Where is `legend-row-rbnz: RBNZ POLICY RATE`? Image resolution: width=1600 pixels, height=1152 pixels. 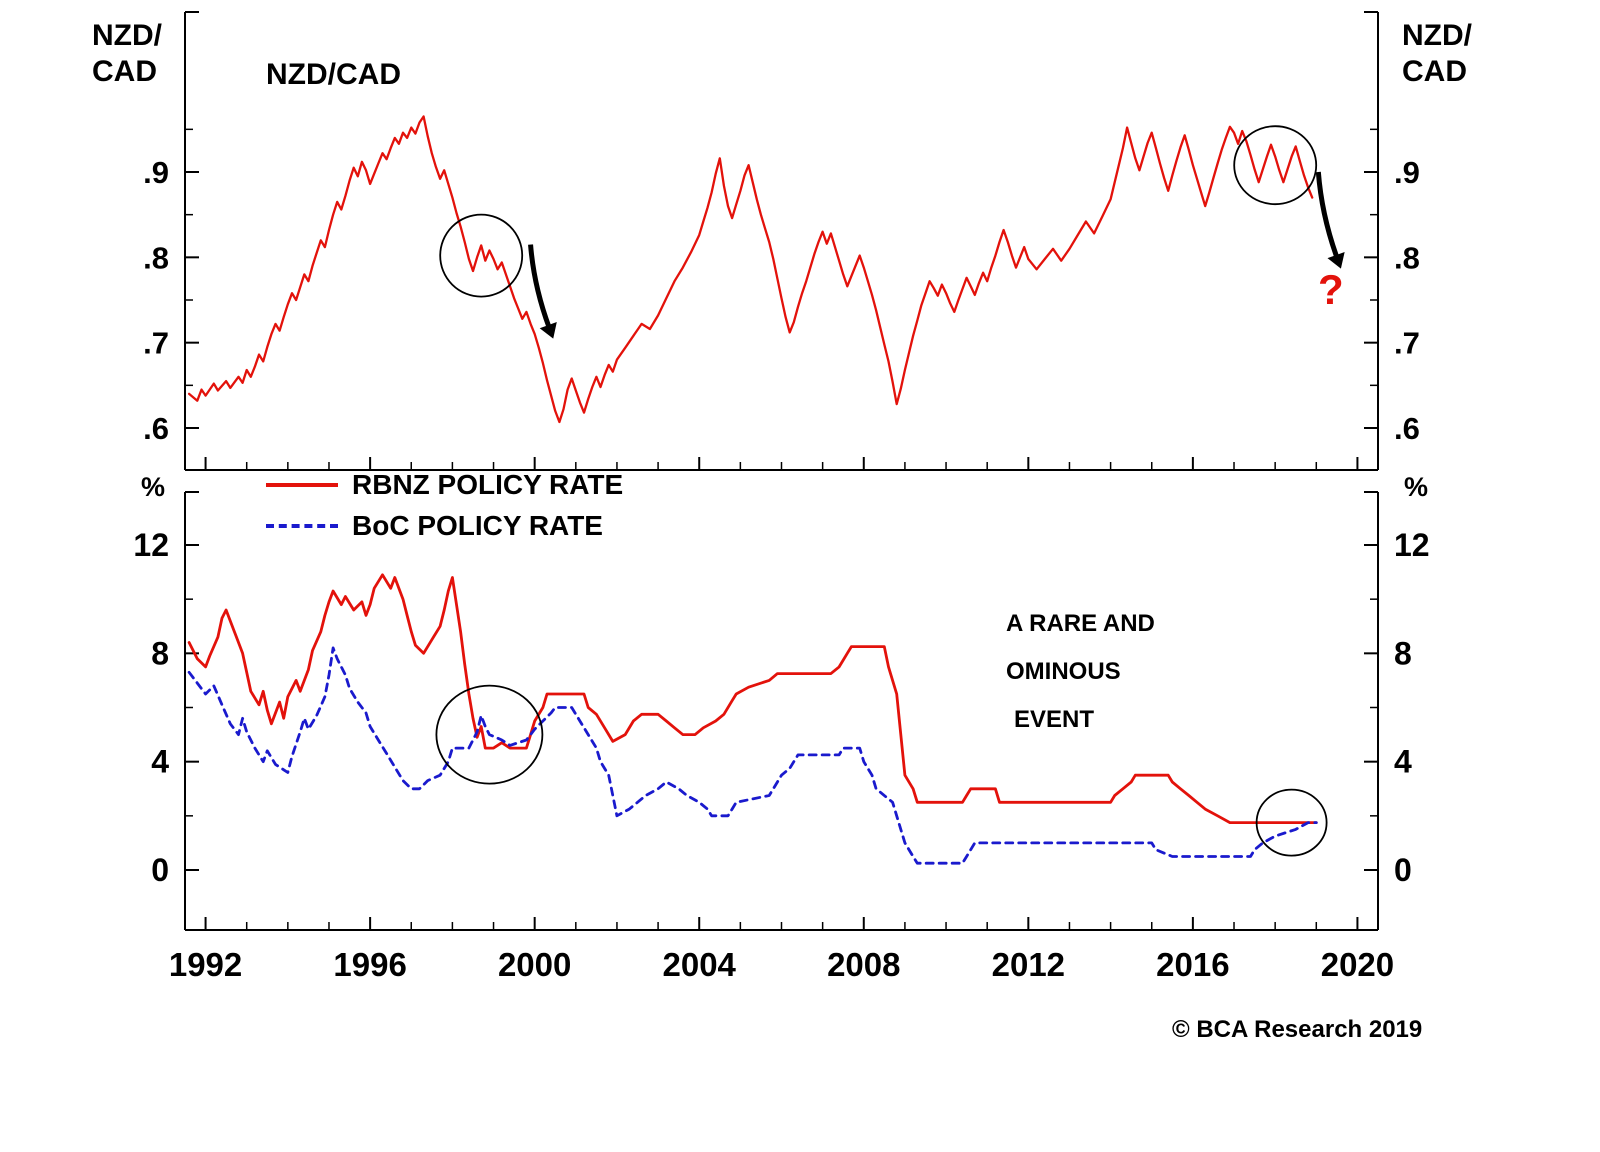
legend-row-rbnz: RBNZ POLICY RATE is located at coordinates (444, 484).